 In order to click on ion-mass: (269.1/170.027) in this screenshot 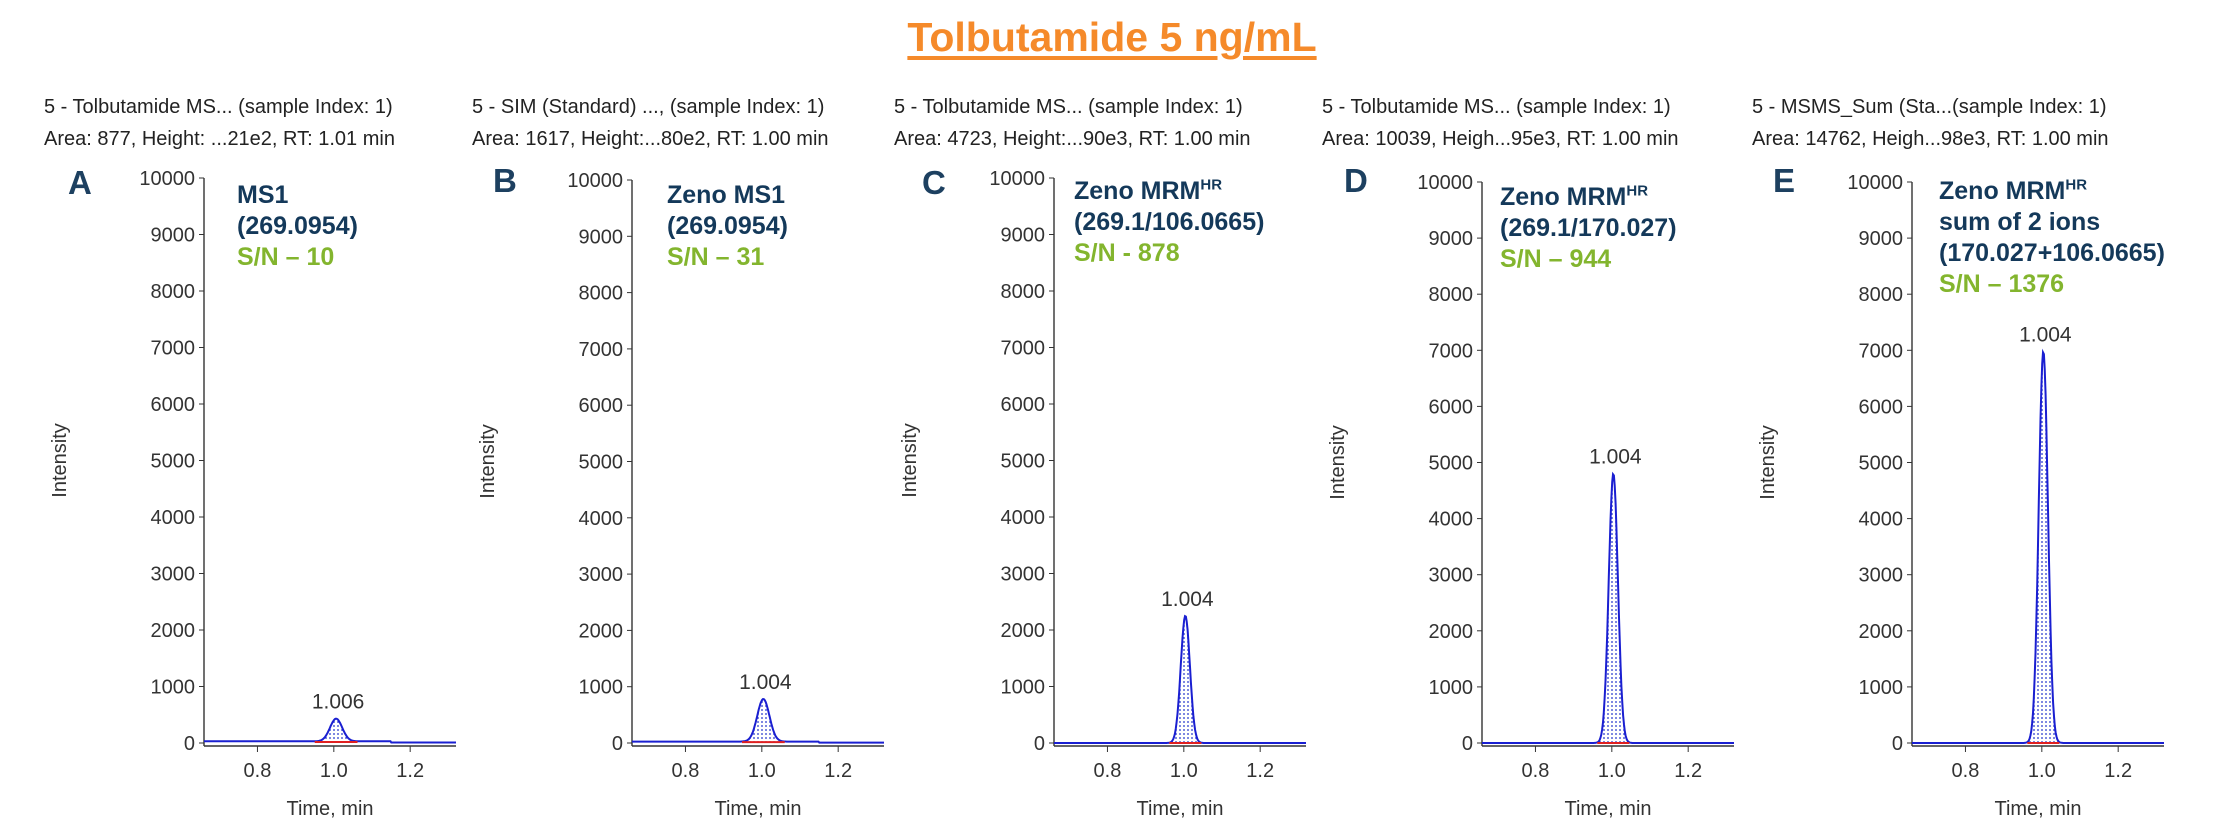, I will do `click(1588, 228)`.